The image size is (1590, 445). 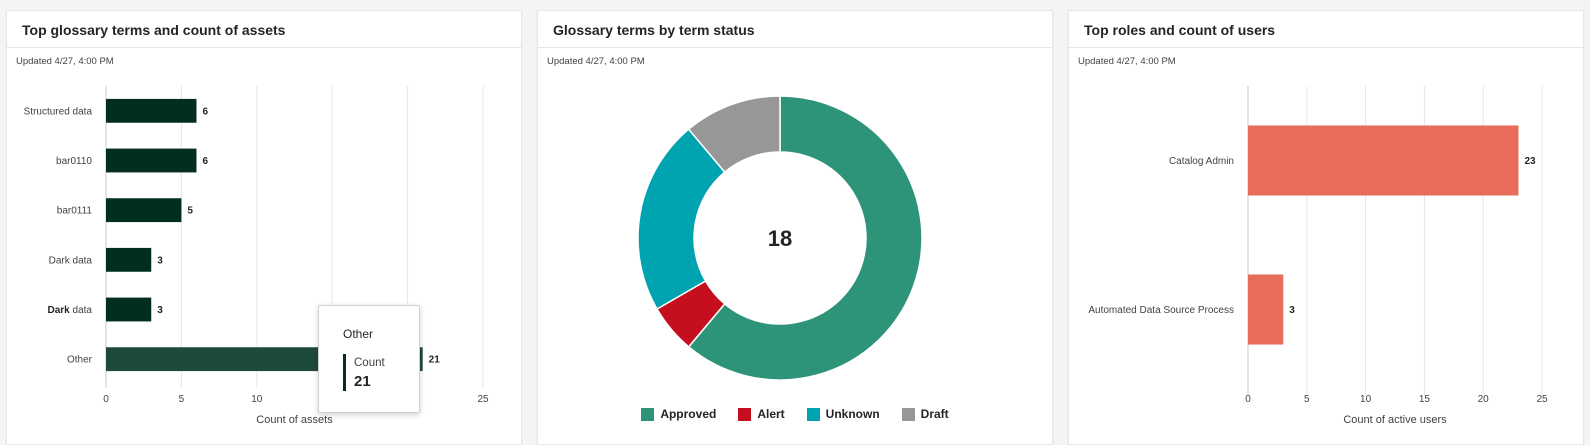 I want to click on legend-label: Alert, so click(x=771, y=414).